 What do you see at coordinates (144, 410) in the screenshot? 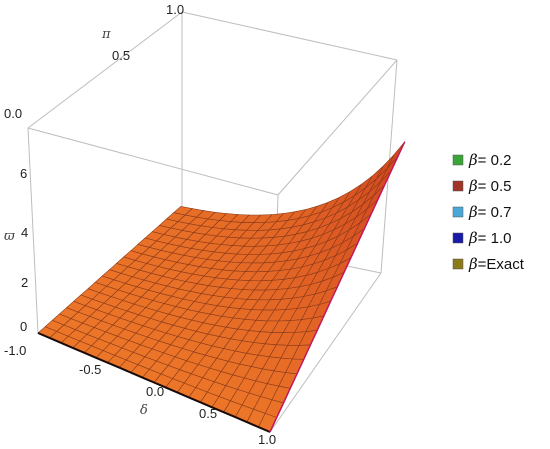
I see `x-axis-label: δ` at bounding box center [144, 410].